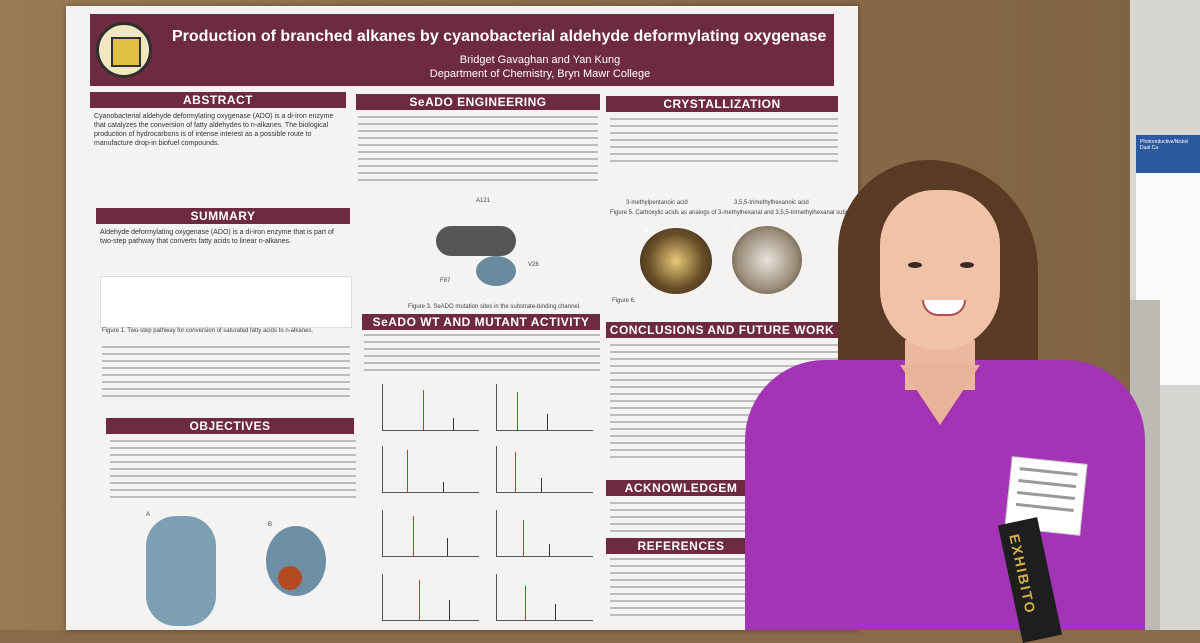  I want to click on conclusions-paragraph, so click(724, 407).